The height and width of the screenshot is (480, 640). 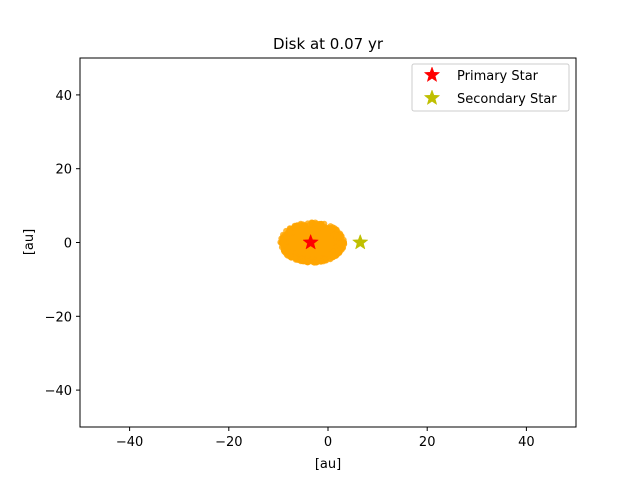 What do you see at coordinates (335, 241) in the screenshot?
I see `star-markers` at bounding box center [335, 241].